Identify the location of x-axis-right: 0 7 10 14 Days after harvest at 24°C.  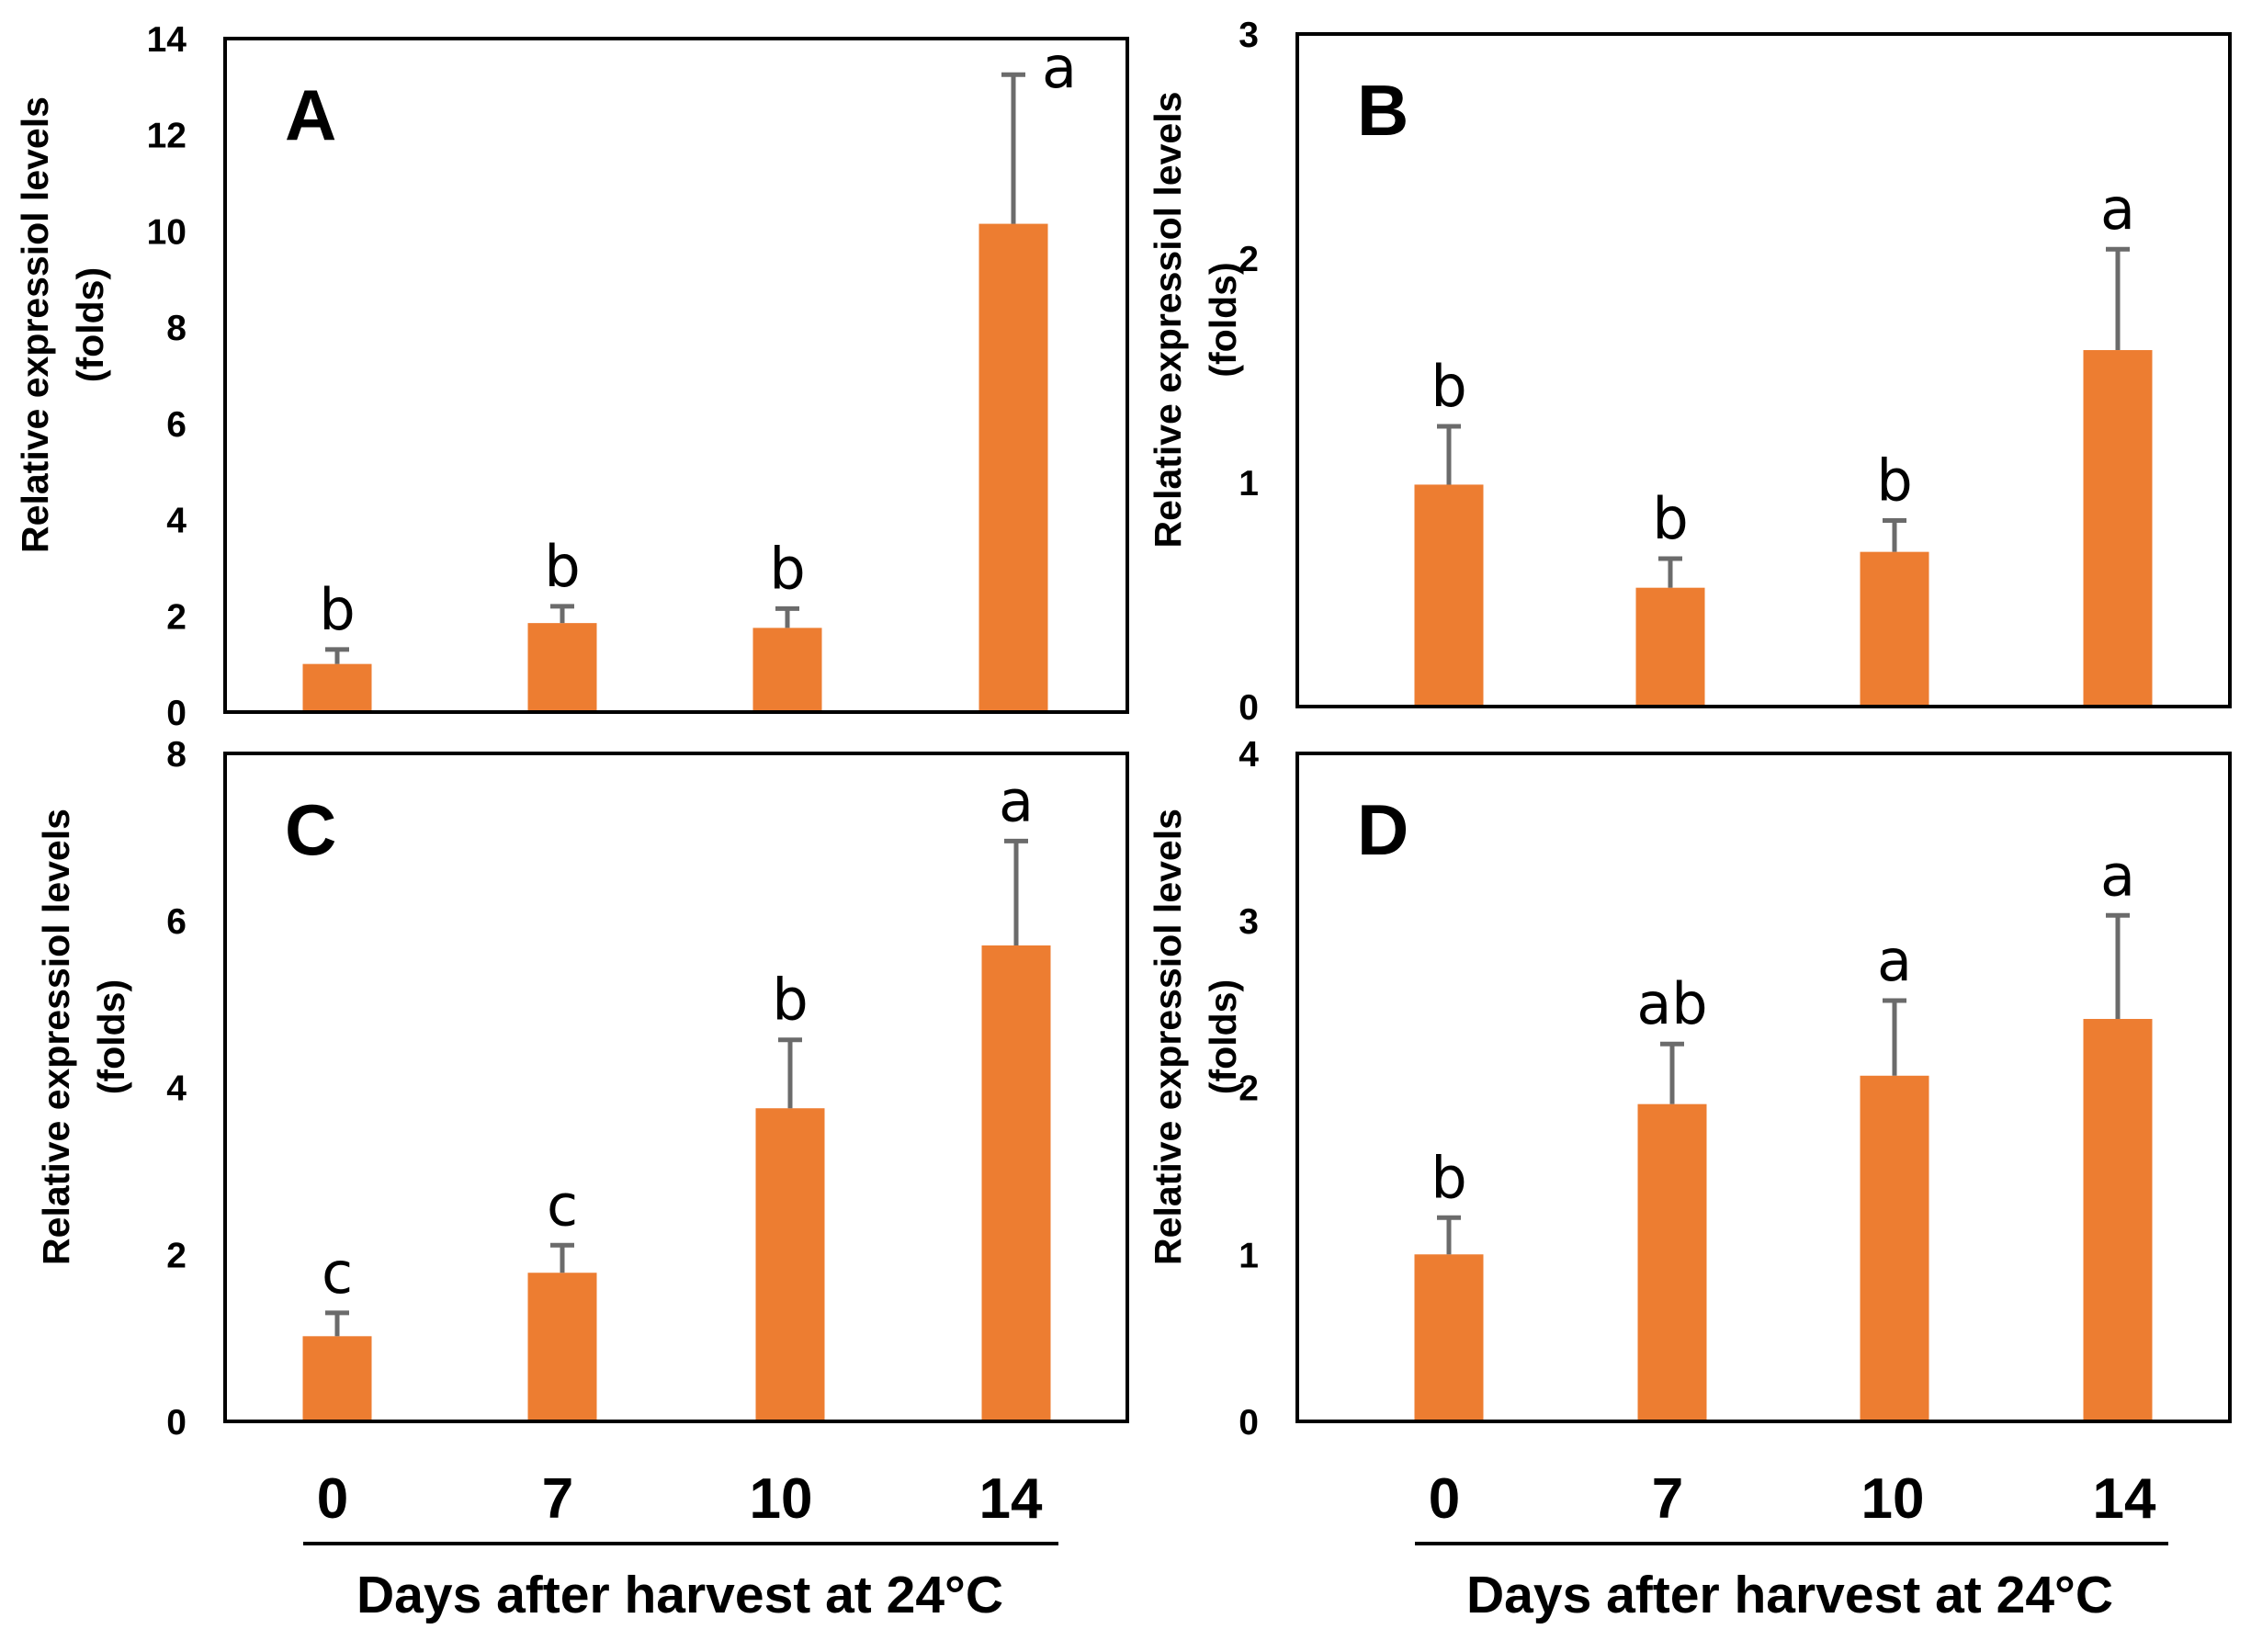
(1791, 1545).